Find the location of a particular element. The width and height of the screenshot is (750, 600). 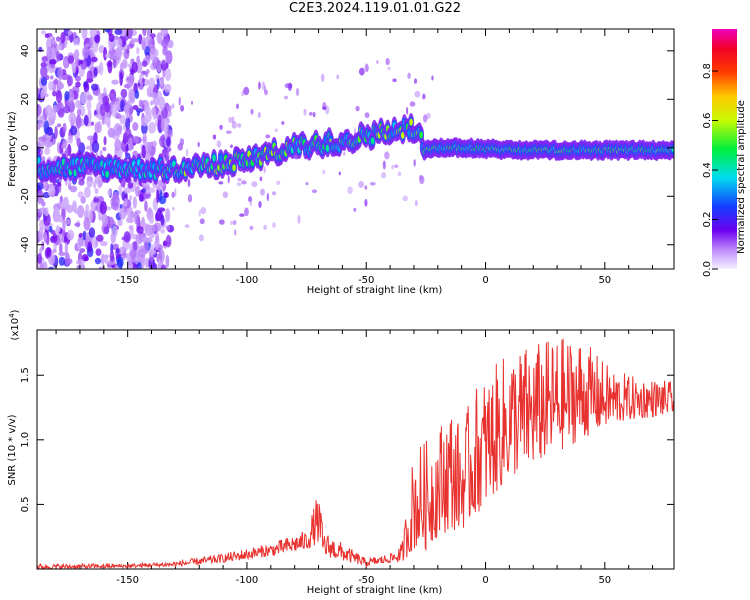

y-tick-label: 1.0 is located at coordinates (25, 440).